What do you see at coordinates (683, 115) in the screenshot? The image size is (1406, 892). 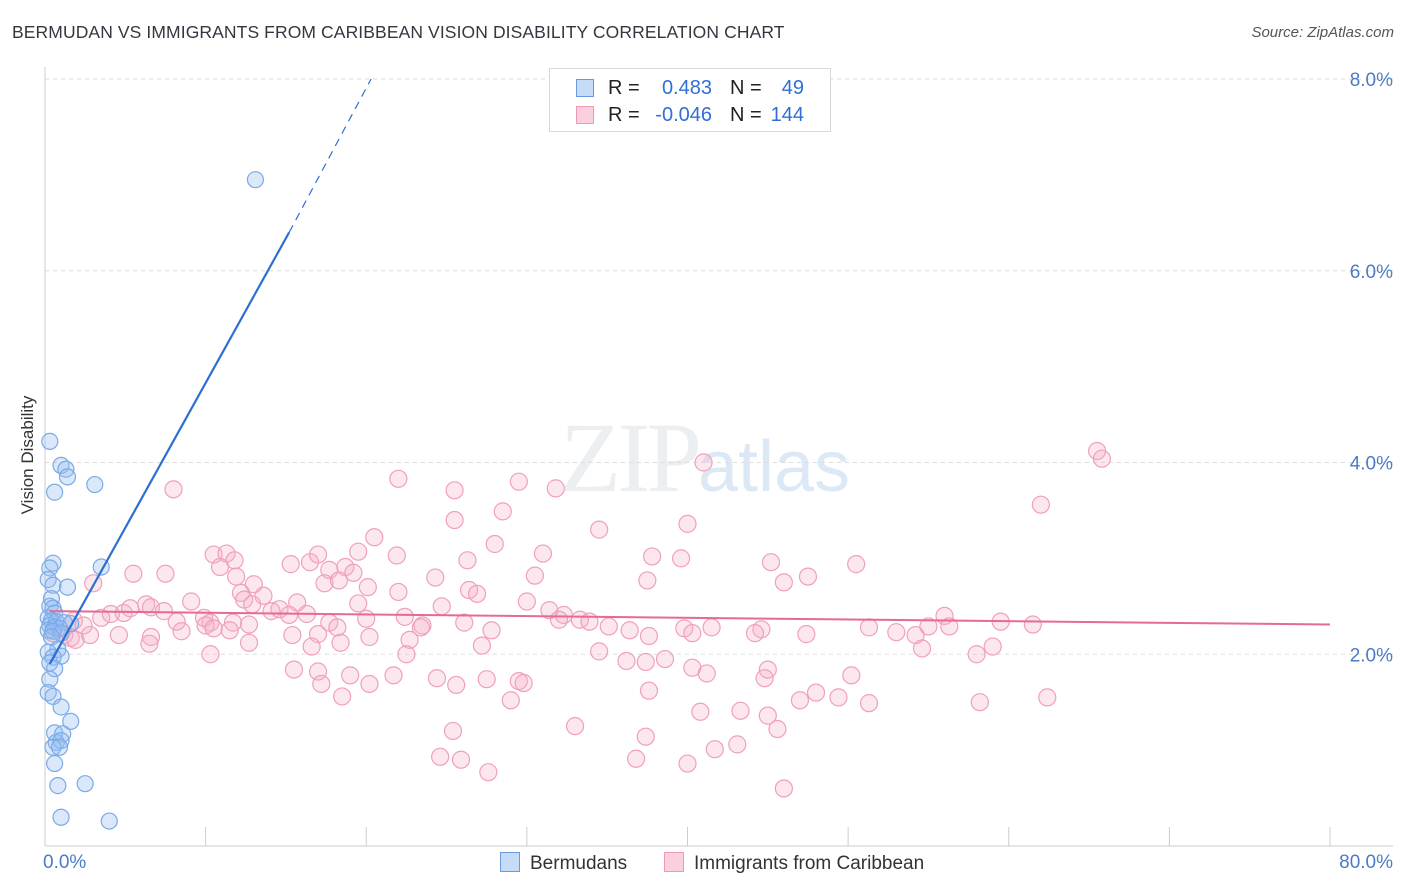 I see `legend-r-value: -0.046` at bounding box center [683, 115].